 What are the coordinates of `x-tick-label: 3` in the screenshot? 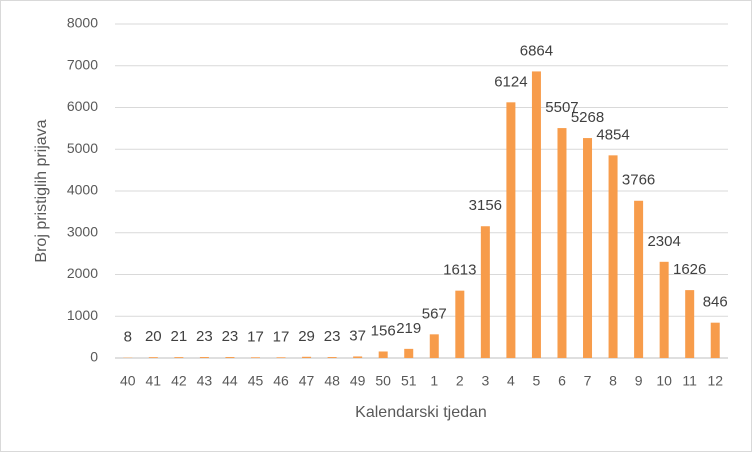 It's located at (485, 381).